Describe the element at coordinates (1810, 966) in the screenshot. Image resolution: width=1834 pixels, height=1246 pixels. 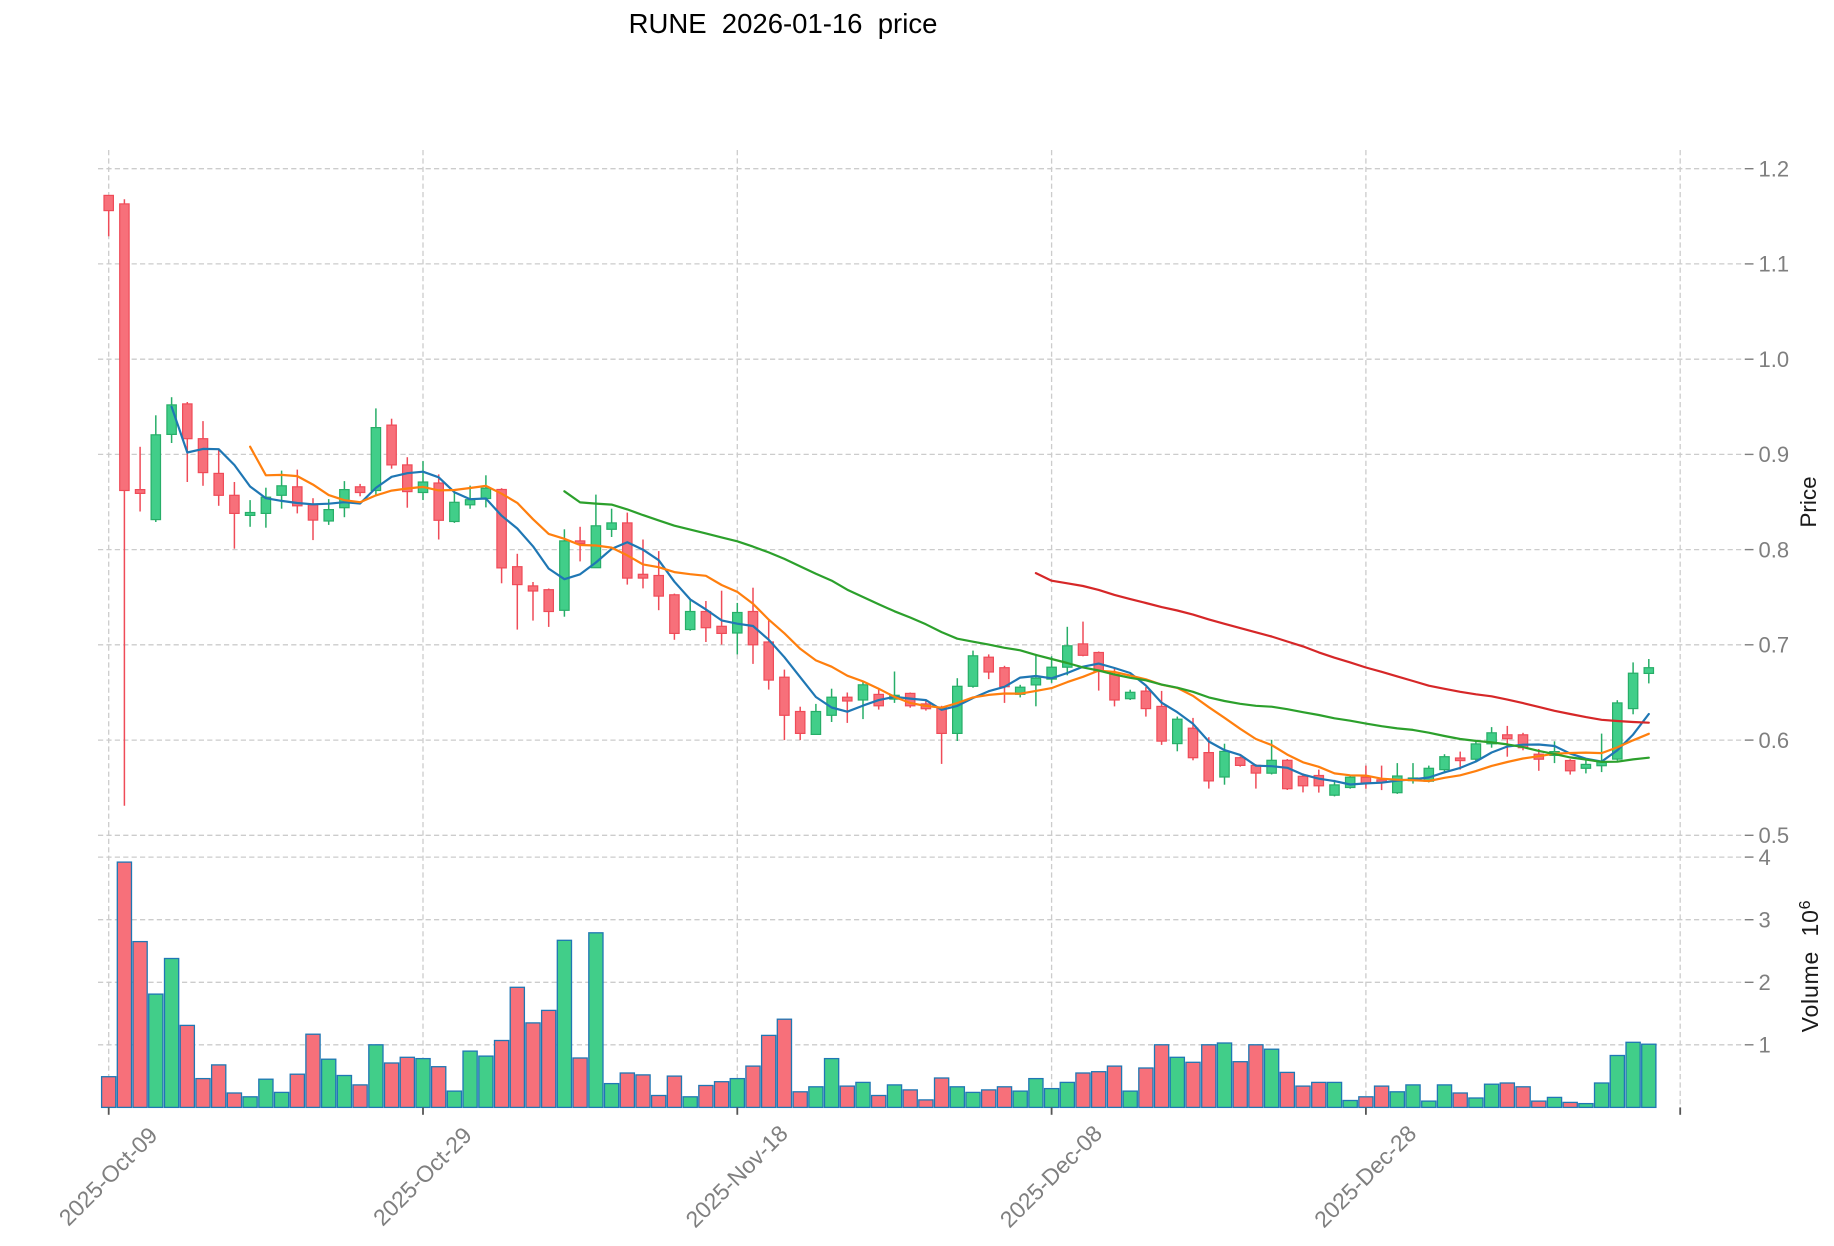
I see `svg-text: Volume 106` at that location.